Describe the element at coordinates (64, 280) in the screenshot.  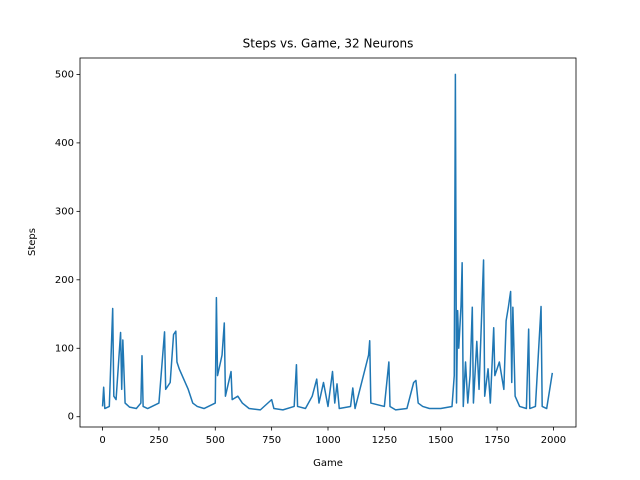
I see `y-tick-label: 200` at that location.